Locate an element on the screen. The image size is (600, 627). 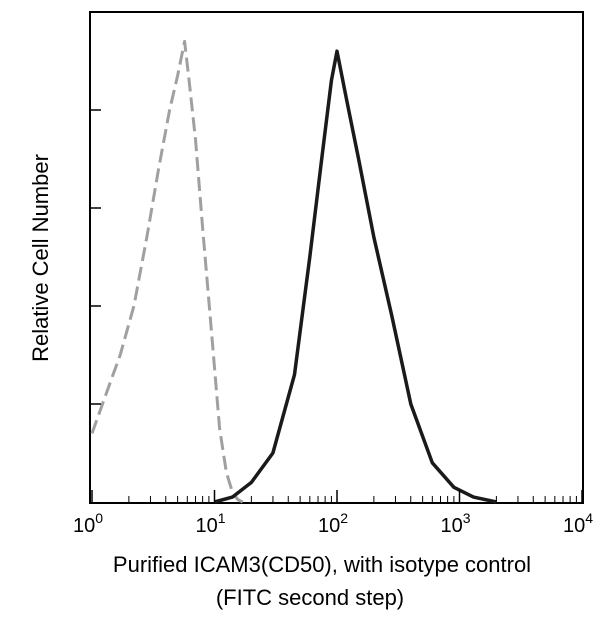
y-axis-title: Relative Cell Number is located at coordinates (40, 258).